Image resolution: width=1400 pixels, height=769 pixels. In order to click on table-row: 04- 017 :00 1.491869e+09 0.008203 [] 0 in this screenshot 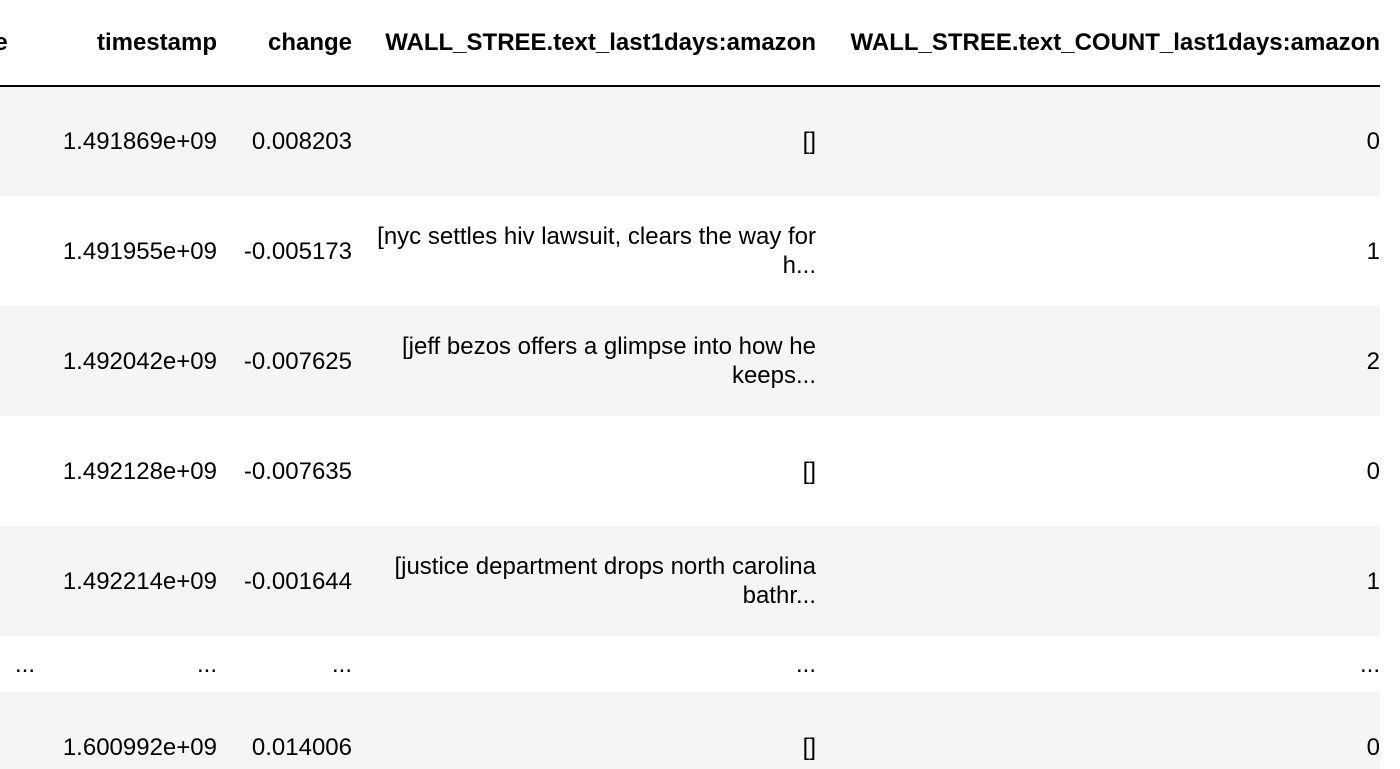, I will do `click(690, 141)`.